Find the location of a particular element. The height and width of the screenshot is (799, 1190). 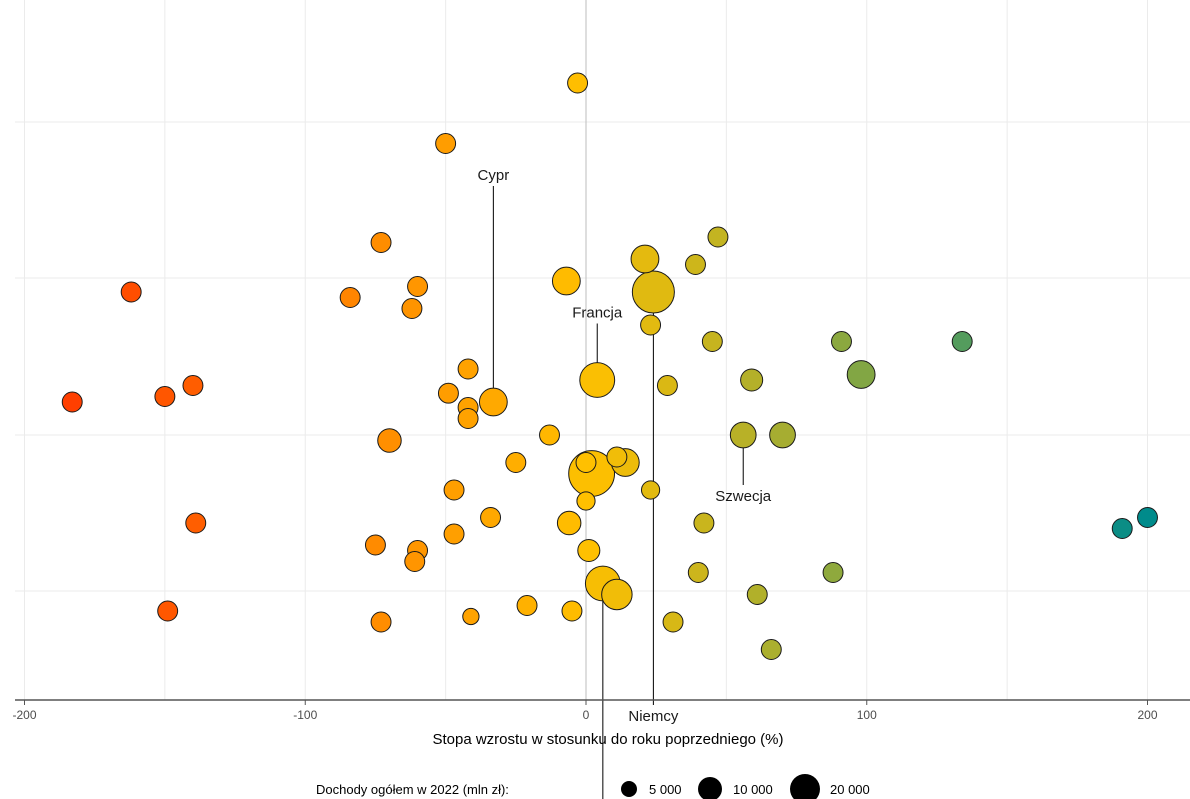

x-tick-label: 0 is located at coordinates (586, 715).